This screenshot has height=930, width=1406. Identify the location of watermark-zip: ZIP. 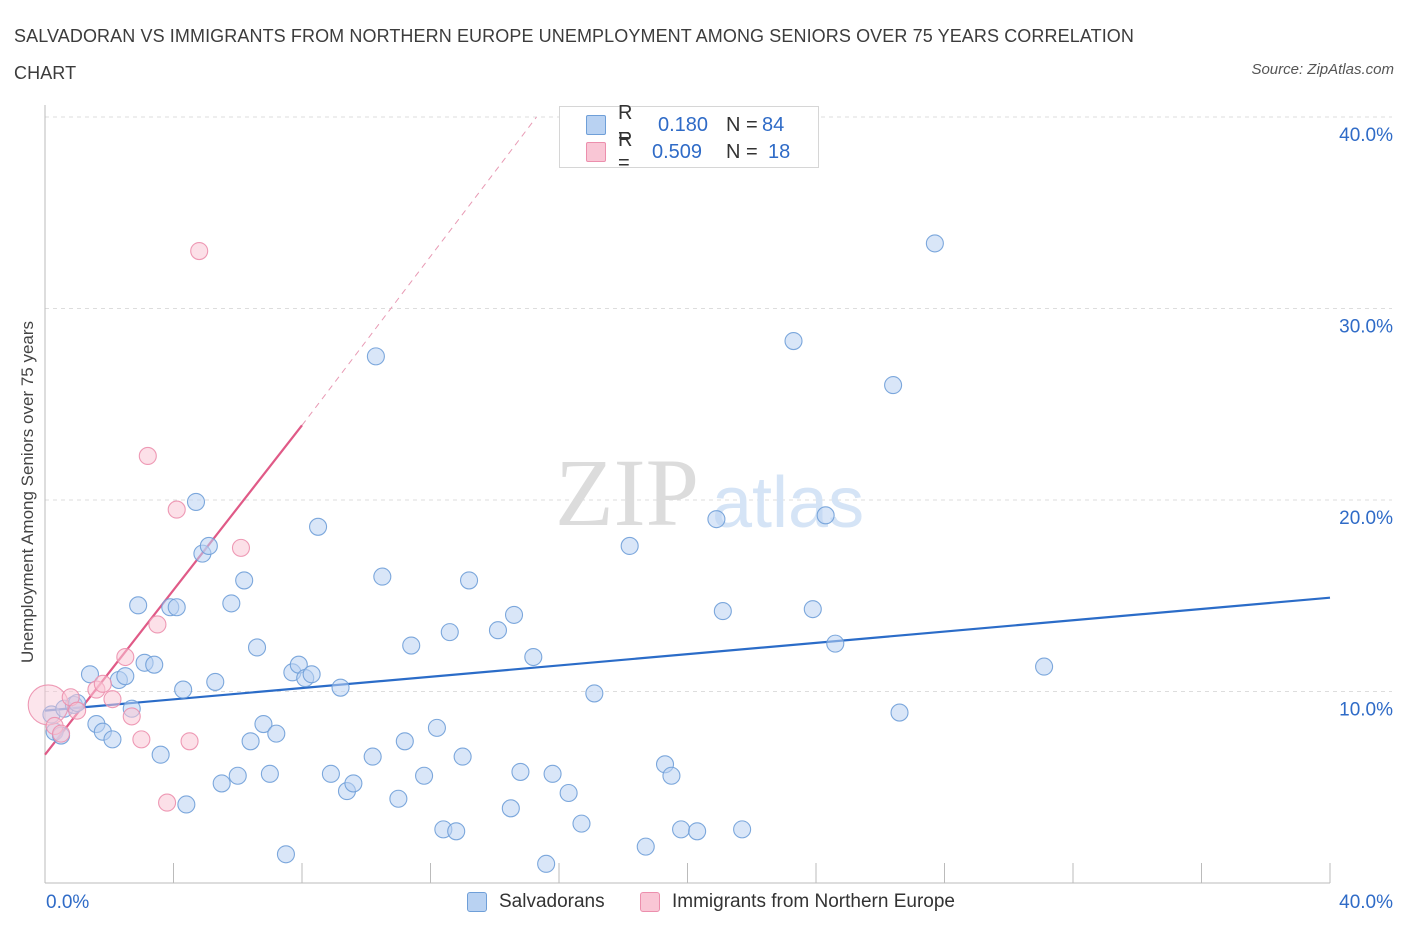
(627, 492).